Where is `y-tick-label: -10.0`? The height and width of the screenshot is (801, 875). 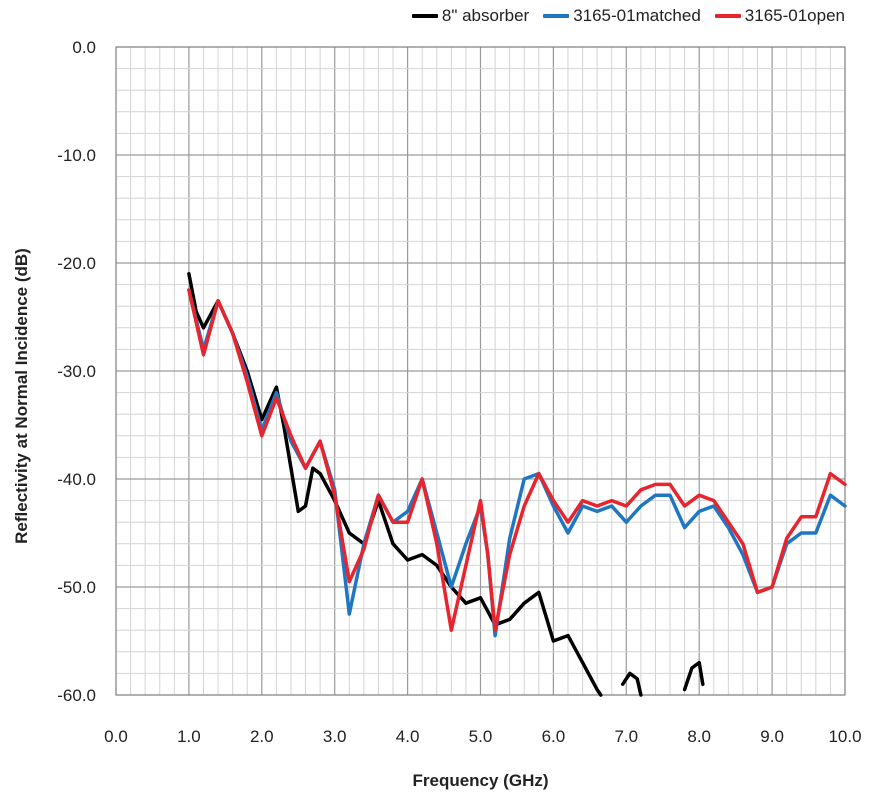
y-tick-label: -10.0 is located at coordinates (76, 155).